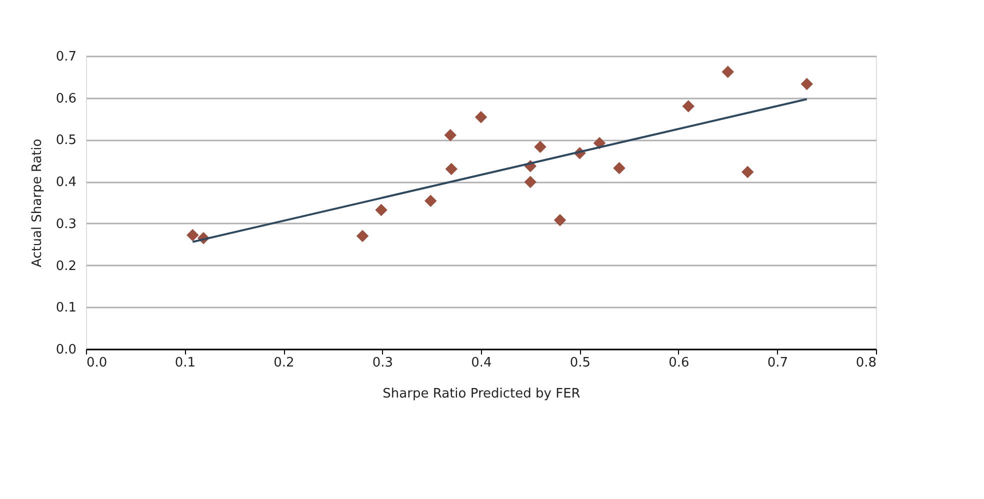 The height and width of the screenshot is (499, 984). What do you see at coordinates (777, 363) in the screenshot?
I see `x-tick-label: 0.7` at bounding box center [777, 363].